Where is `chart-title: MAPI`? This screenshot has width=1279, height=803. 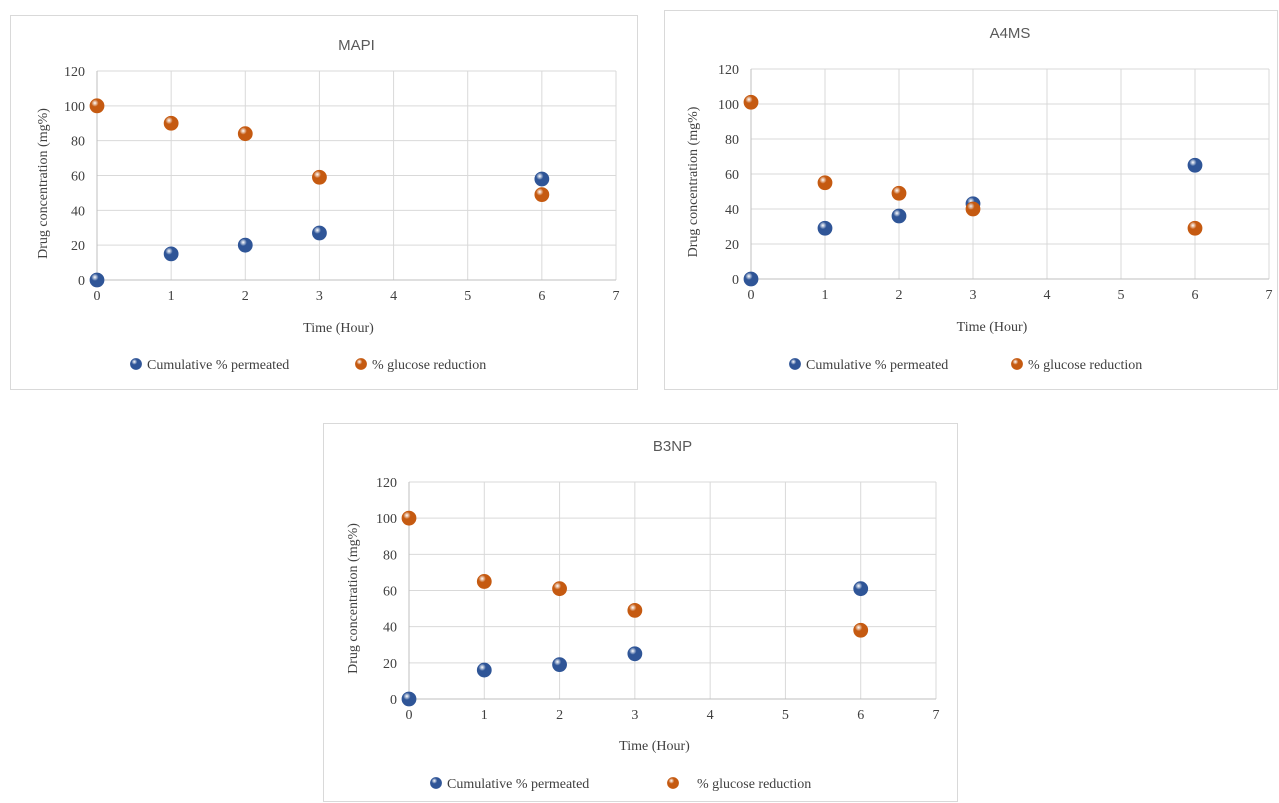 chart-title: MAPI is located at coordinates (356, 45).